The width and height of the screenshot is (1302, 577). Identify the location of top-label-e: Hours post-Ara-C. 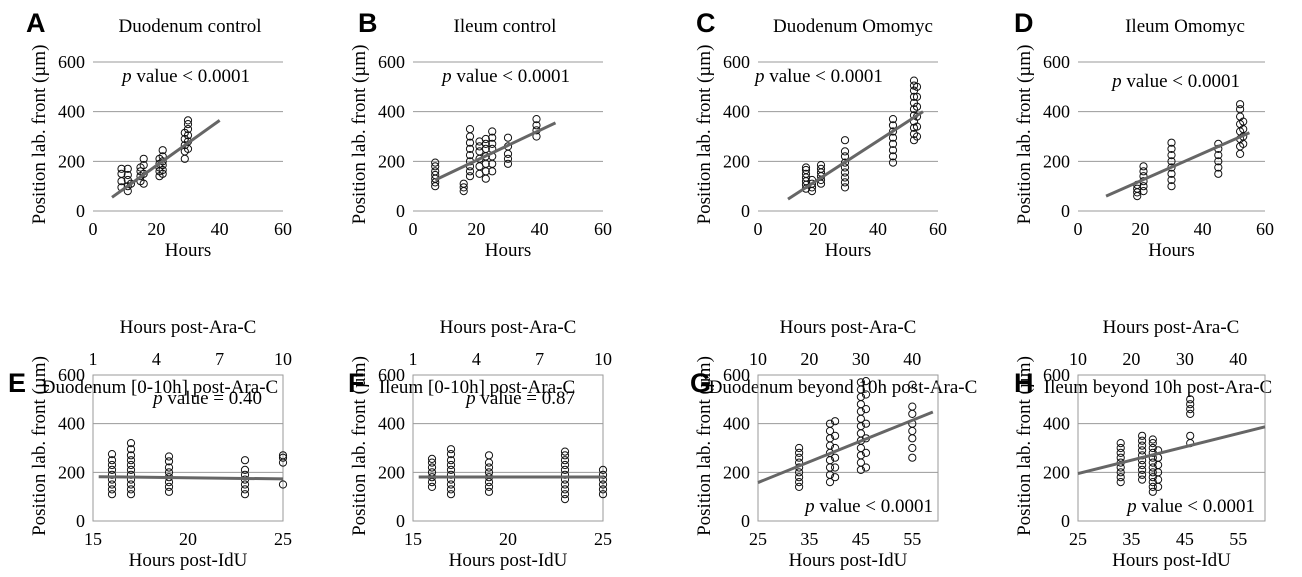
(188, 327).